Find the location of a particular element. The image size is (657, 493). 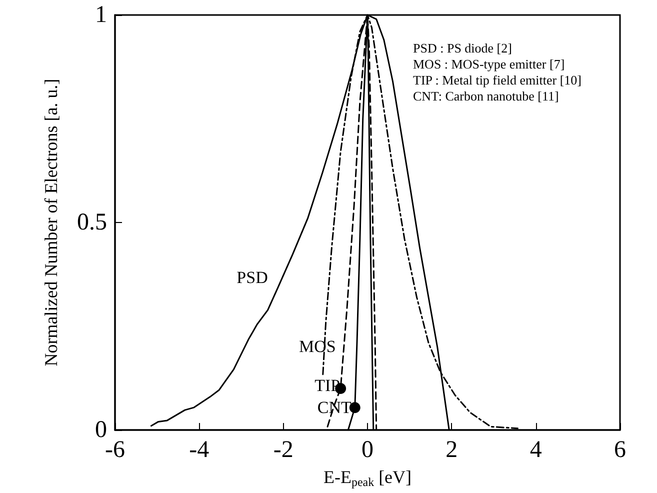

series-label: PSD is located at coordinates (252, 278).